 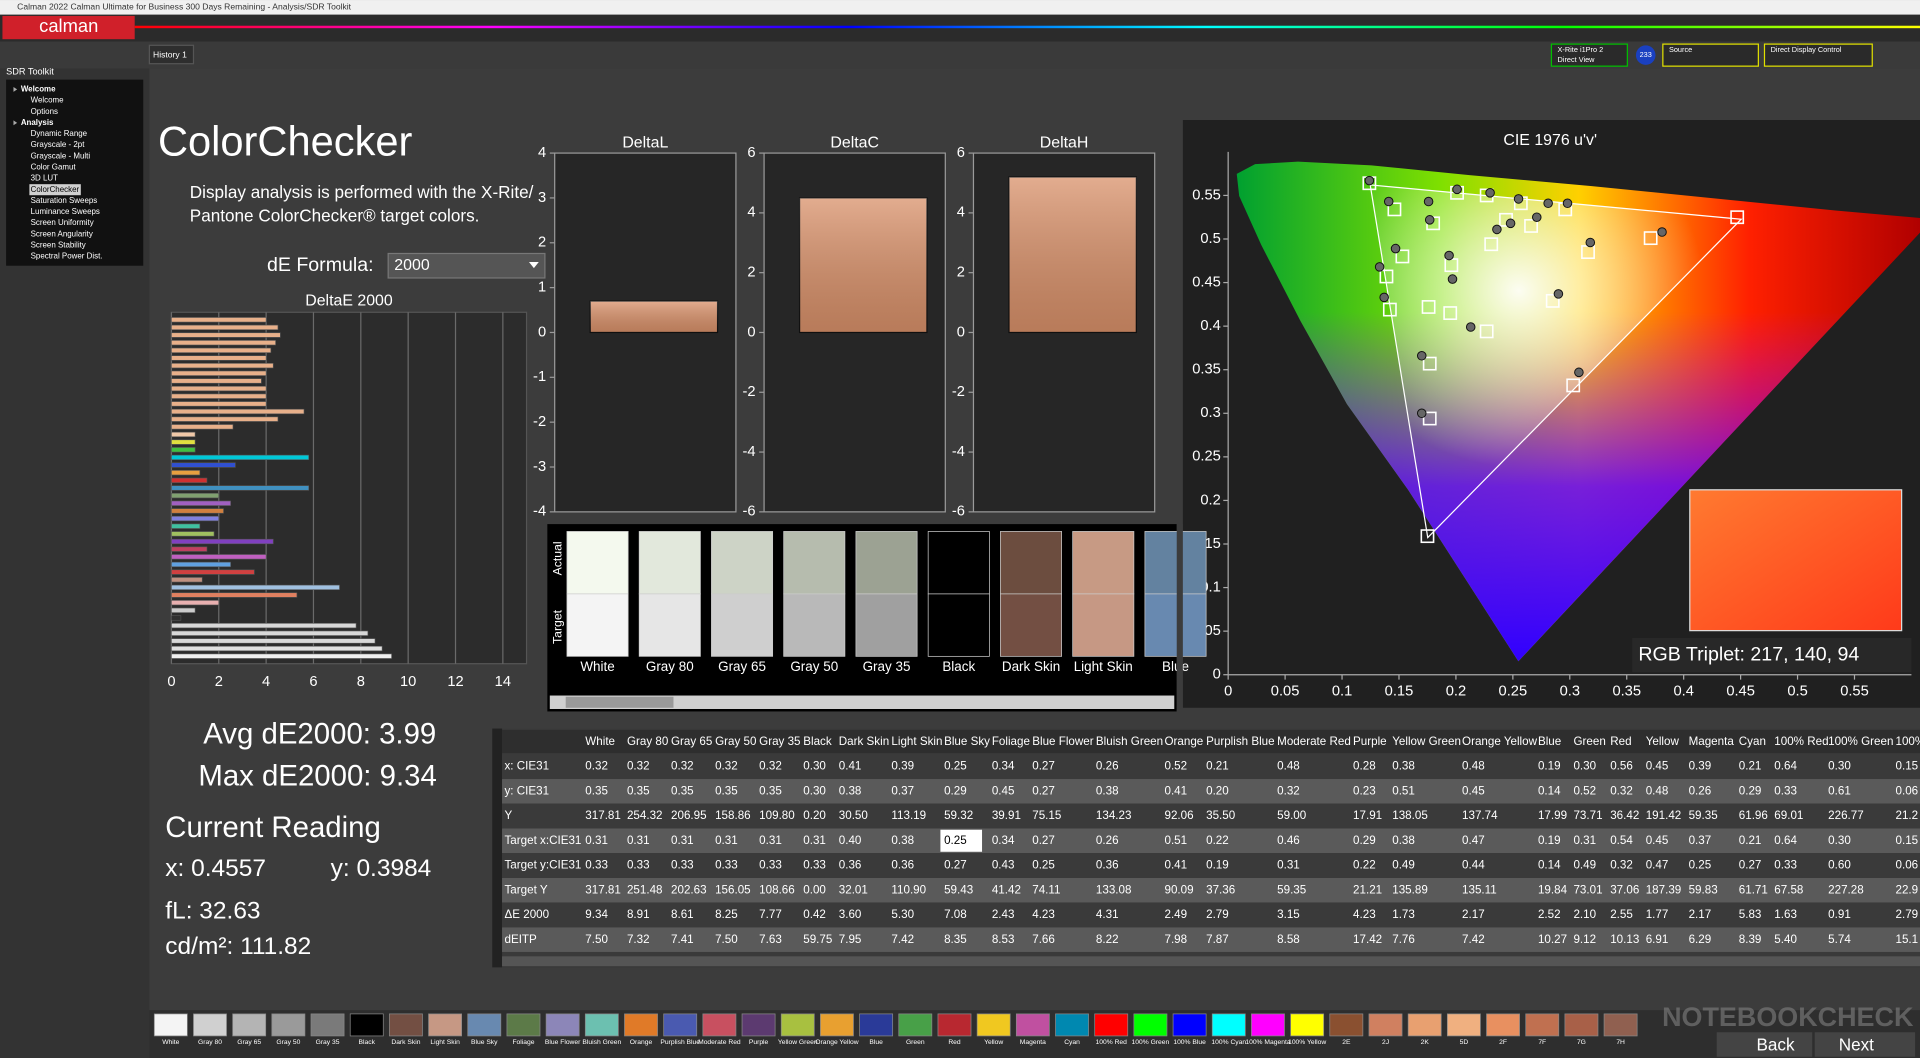 What do you see at coordinates (1700, 766) in the screenshot?
I see `table-cell: 0.39` at bounding box center [1700, 766].